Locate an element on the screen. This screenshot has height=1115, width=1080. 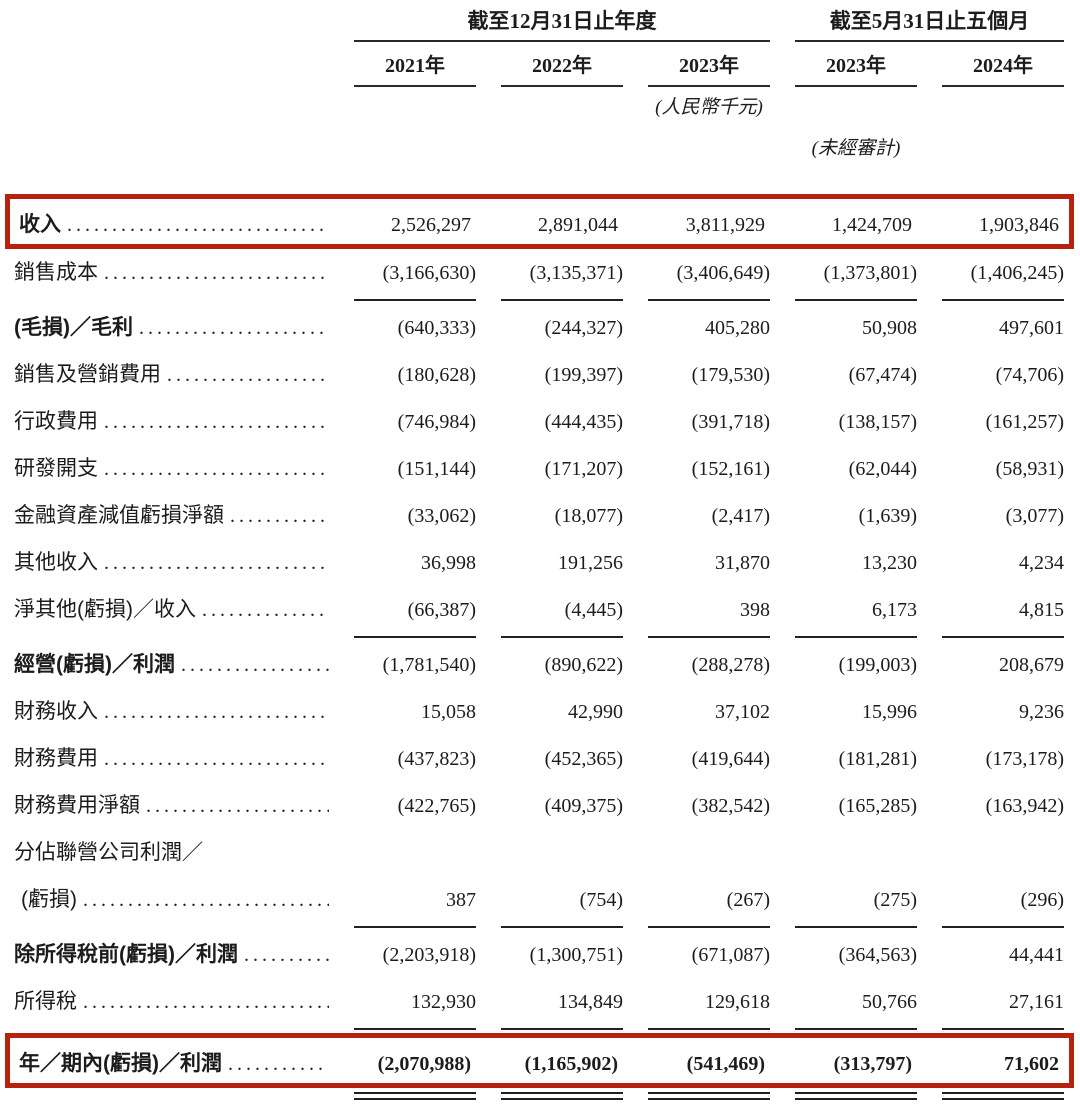
value-cell: 4,815 is located at coordinates (1041, 610).